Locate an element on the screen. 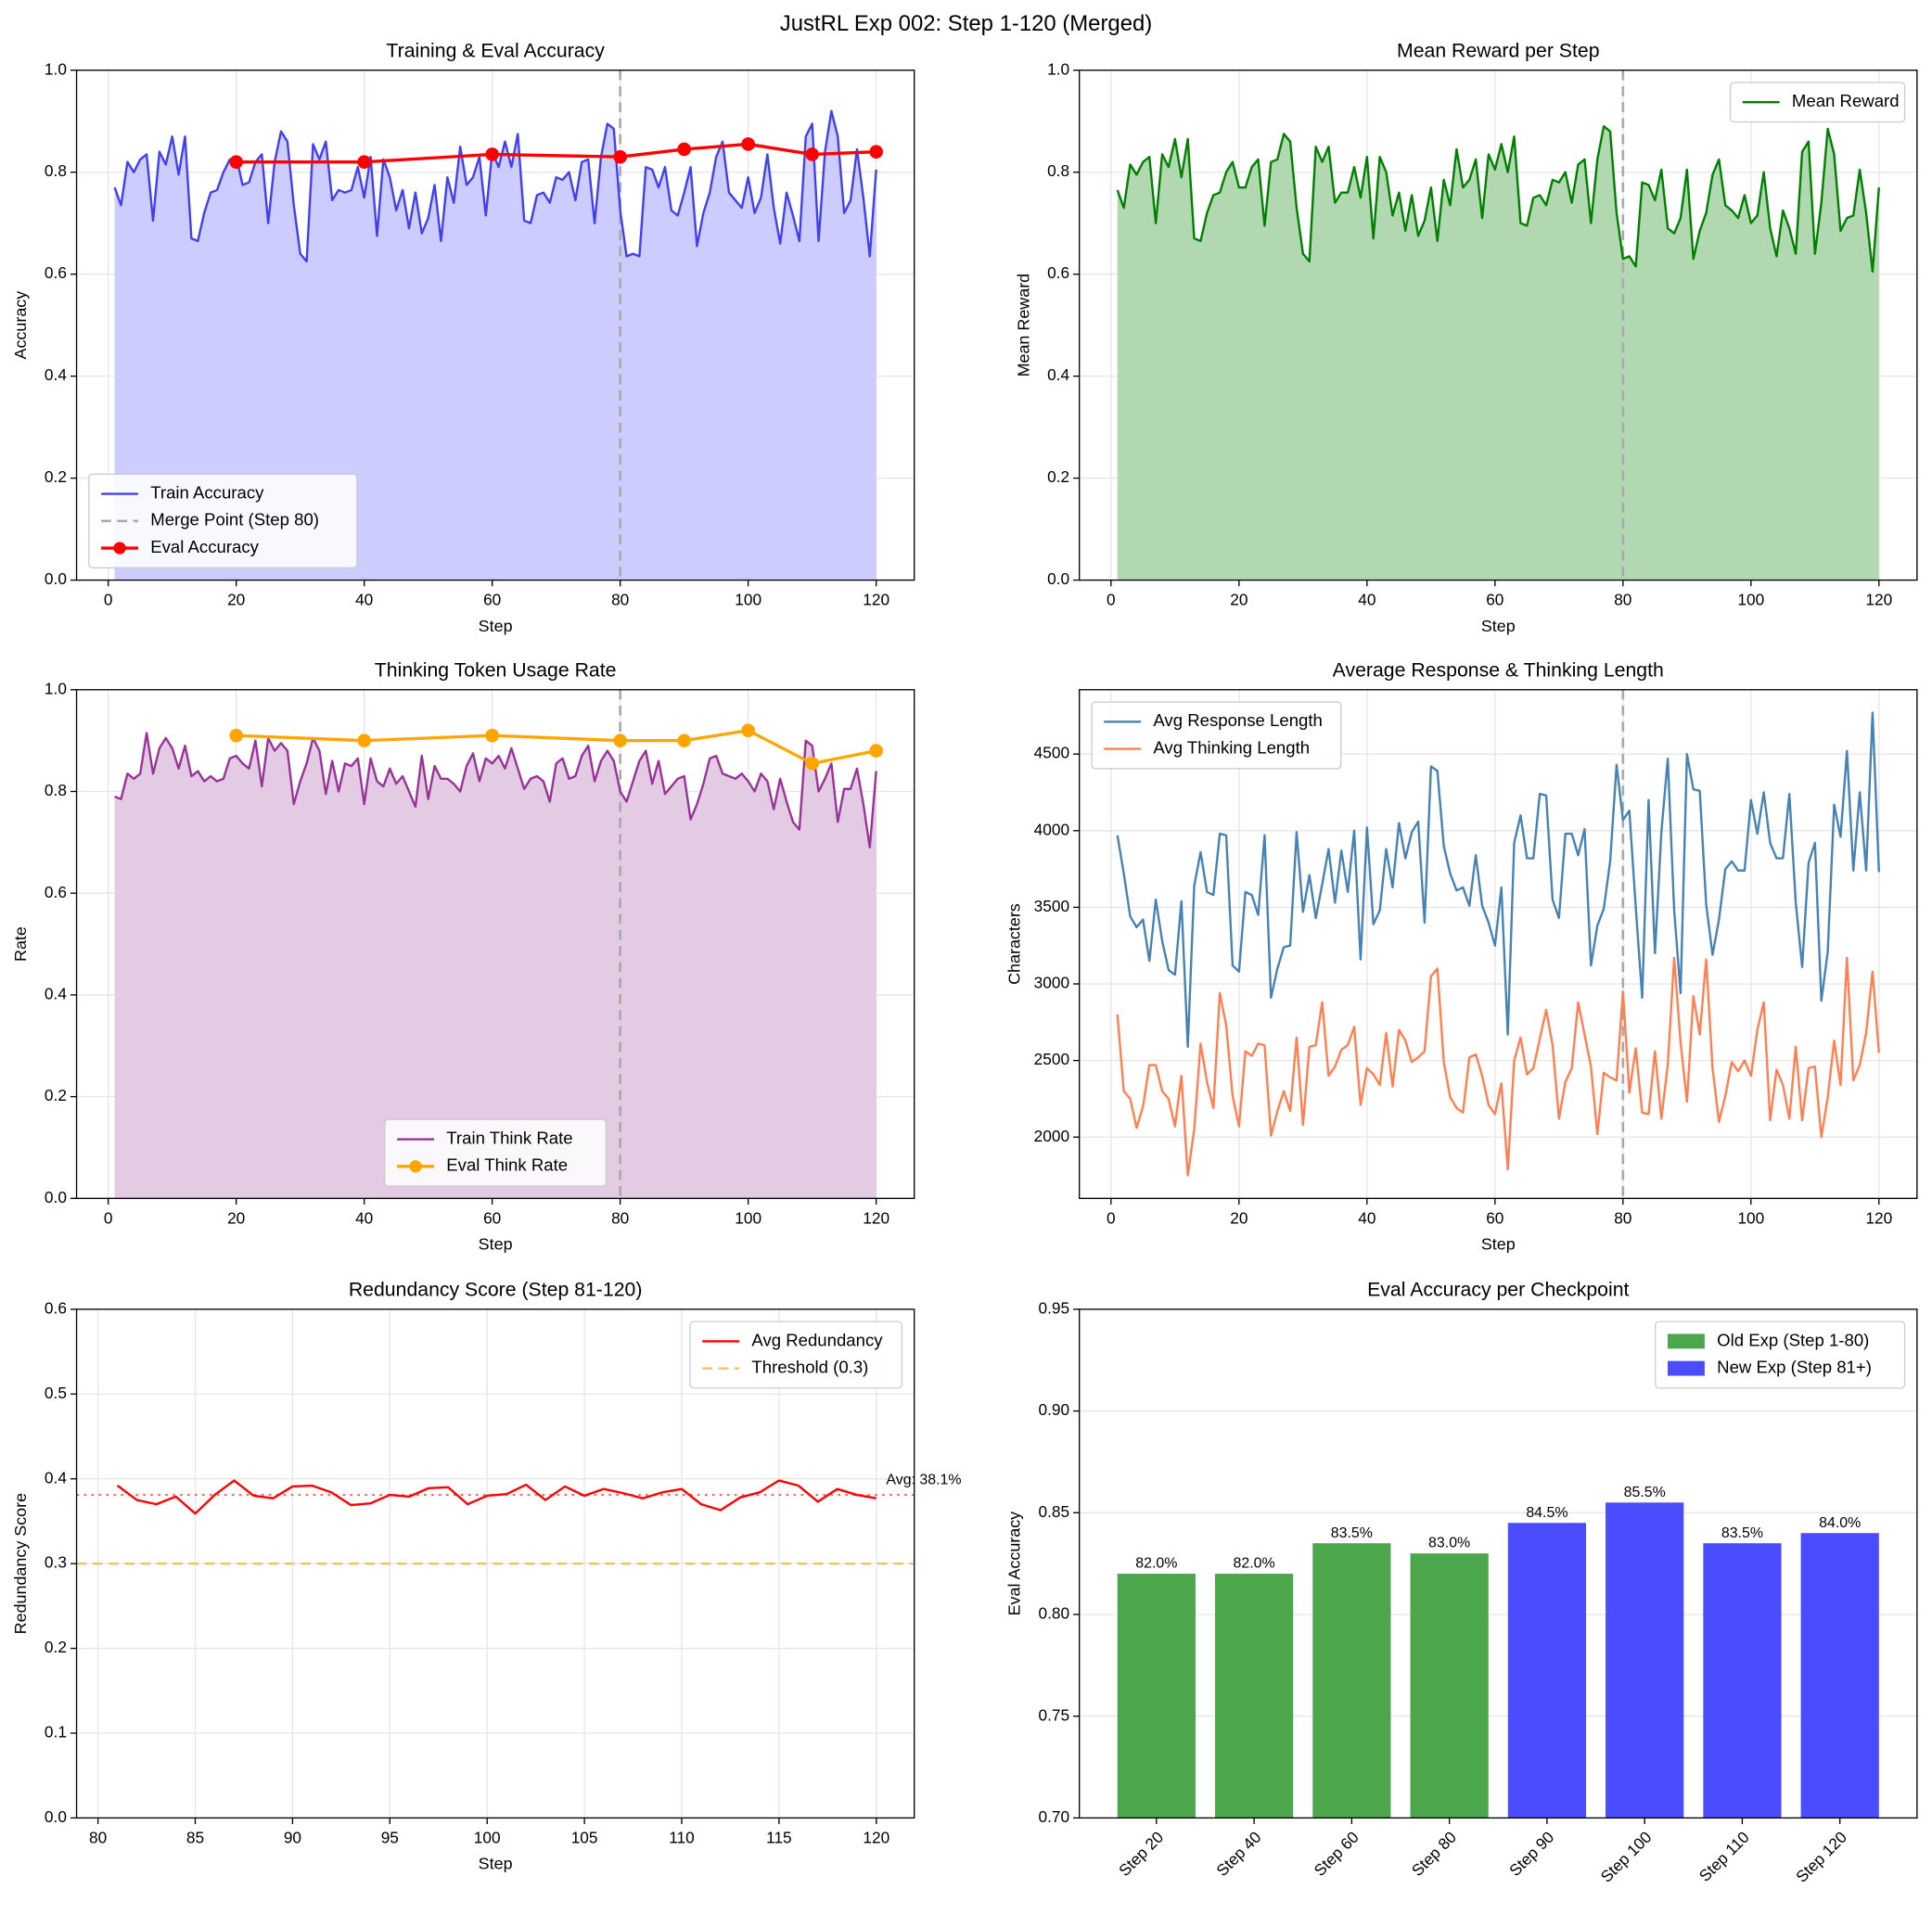 The image size is (1932, 1914). data-label: 84.0% is located at coordinates (1840, 1523).